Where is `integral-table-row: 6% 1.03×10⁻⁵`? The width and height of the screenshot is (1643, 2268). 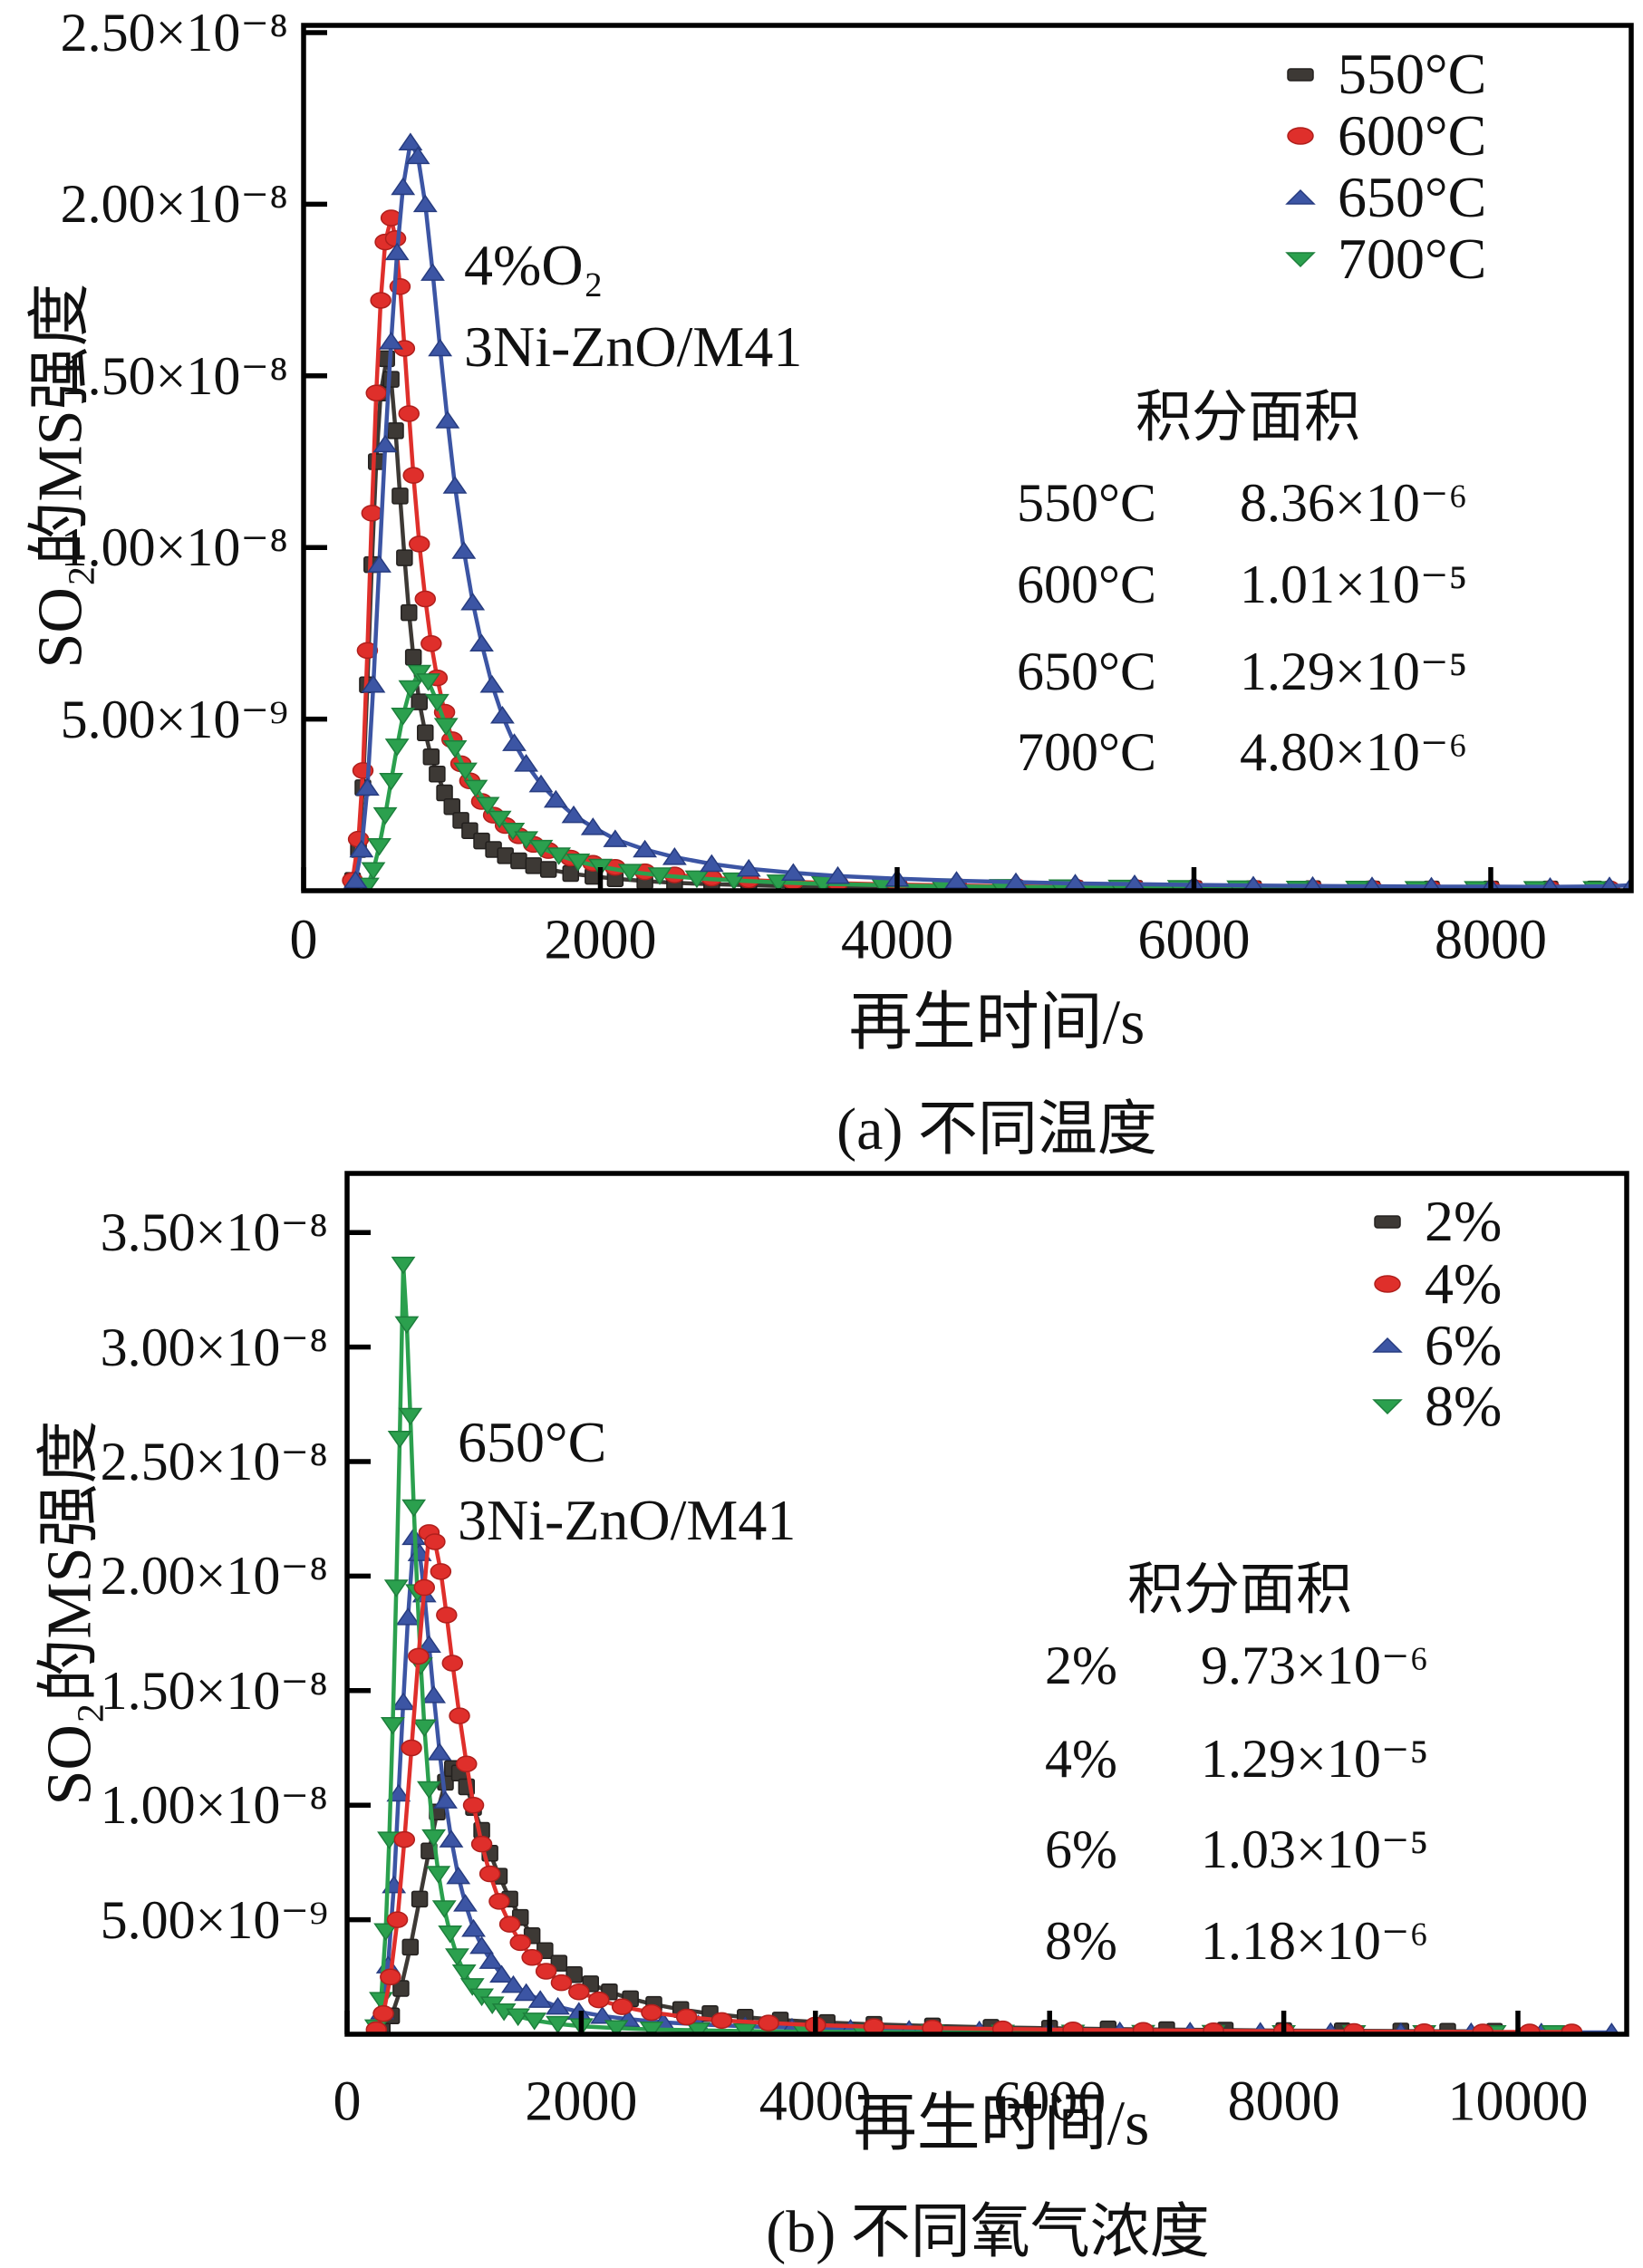
integral-table-row: 6% 1.03×10⁻⁵ is located at coordinates (1236, 1849).